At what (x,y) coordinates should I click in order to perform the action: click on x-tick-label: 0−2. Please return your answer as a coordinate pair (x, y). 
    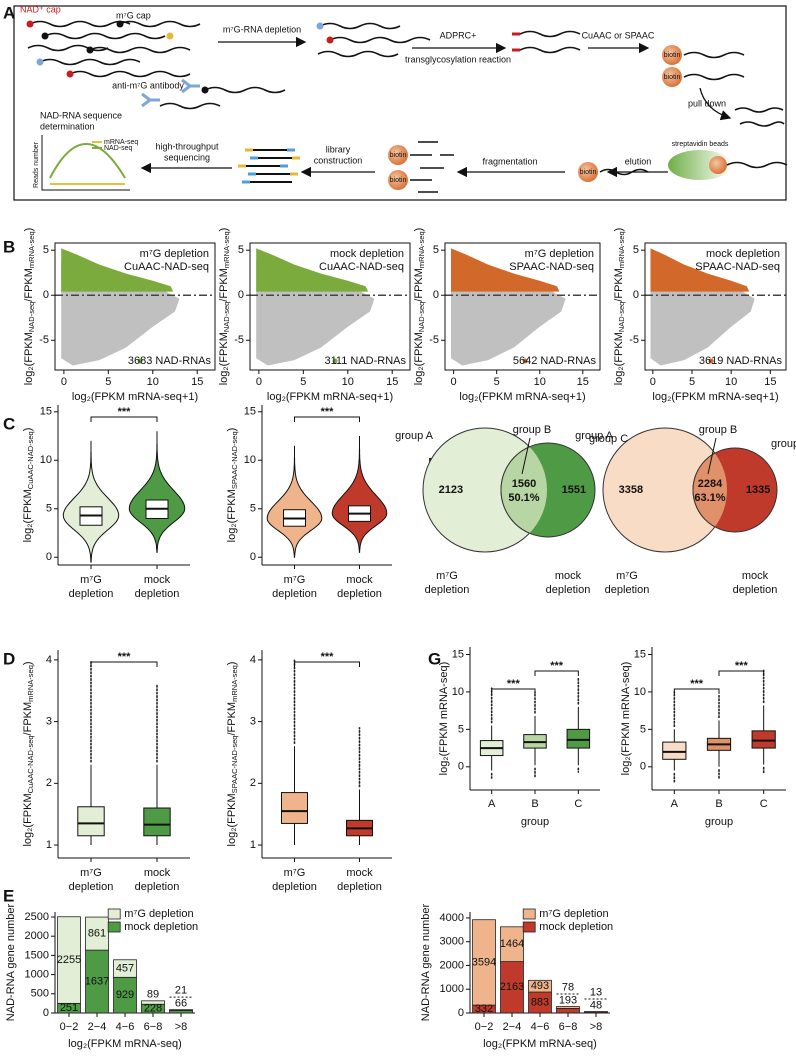
    Looking at the image, I should click on (69, 1027).